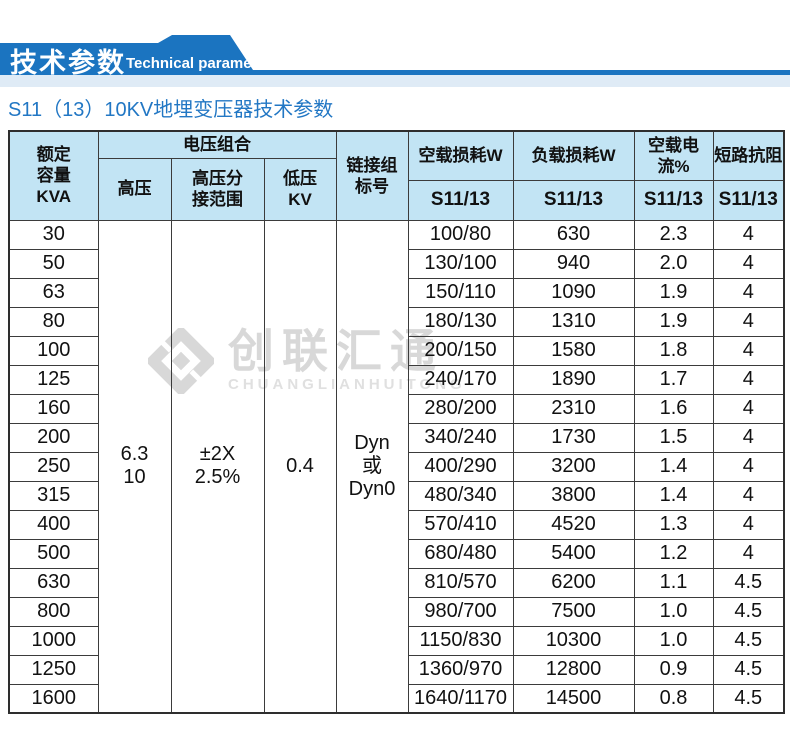  Describe the element at coordinates (53, 263) in the screenshot. I see `kva-cell: 50` at that location.